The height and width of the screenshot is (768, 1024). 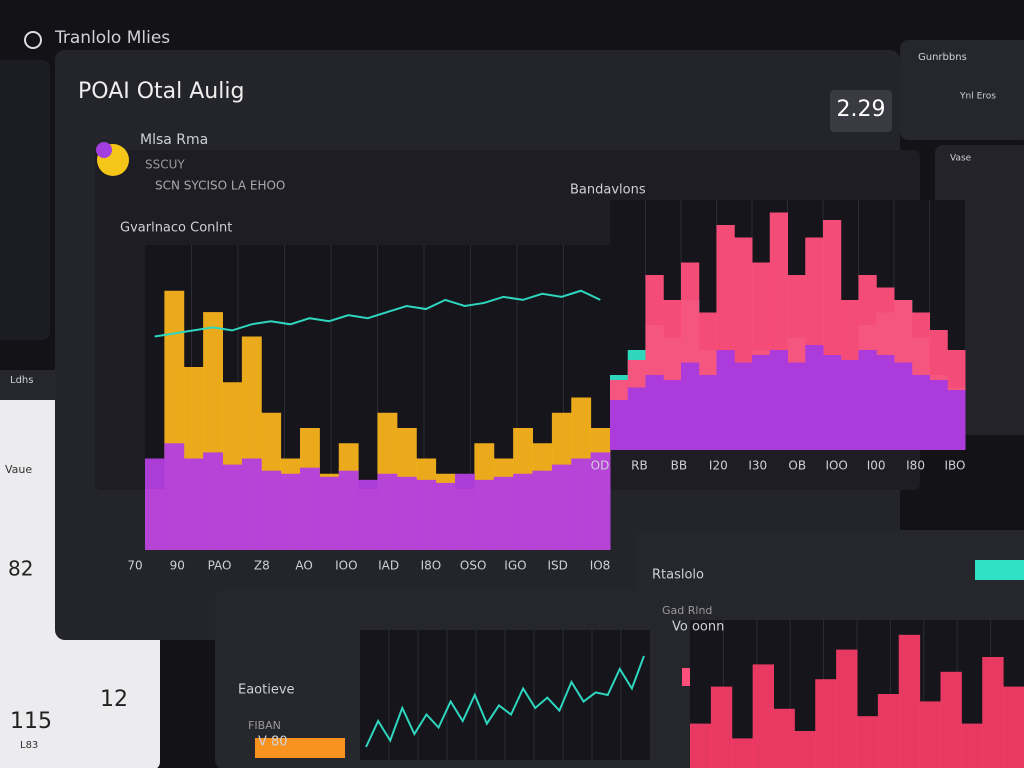 What do you see at coordinates (876, 466) in the screenshot?
I see `x-tick-label: I00` at bounding box center [876, 466].